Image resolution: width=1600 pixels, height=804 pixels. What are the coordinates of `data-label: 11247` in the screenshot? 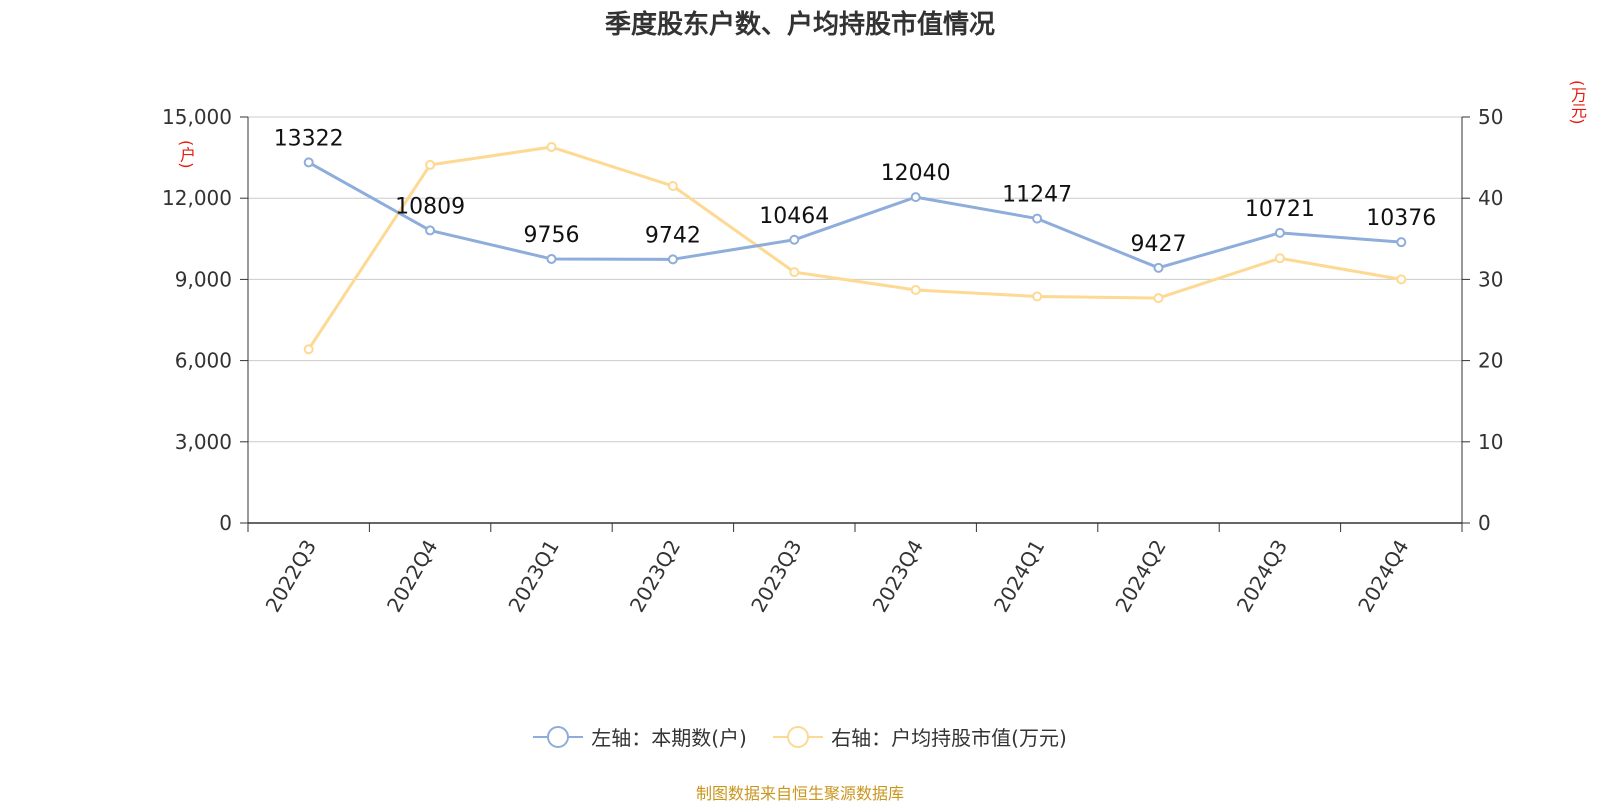 It's located at (1037, 195).